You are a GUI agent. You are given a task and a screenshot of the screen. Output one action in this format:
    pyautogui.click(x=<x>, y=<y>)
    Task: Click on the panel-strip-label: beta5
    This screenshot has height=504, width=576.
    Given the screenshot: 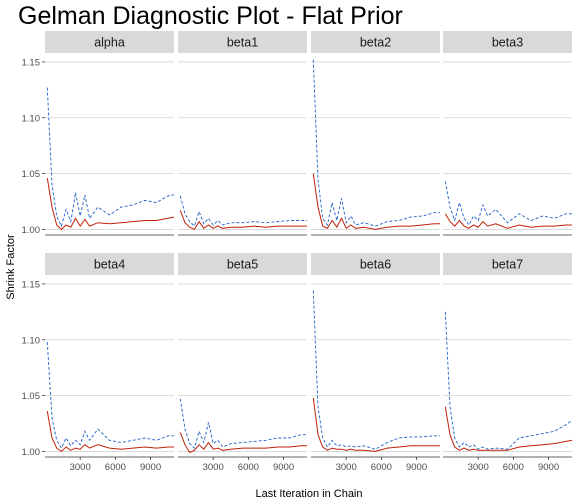 What is the action you would take?
    pyautogui.click(x=242, y=265)
    